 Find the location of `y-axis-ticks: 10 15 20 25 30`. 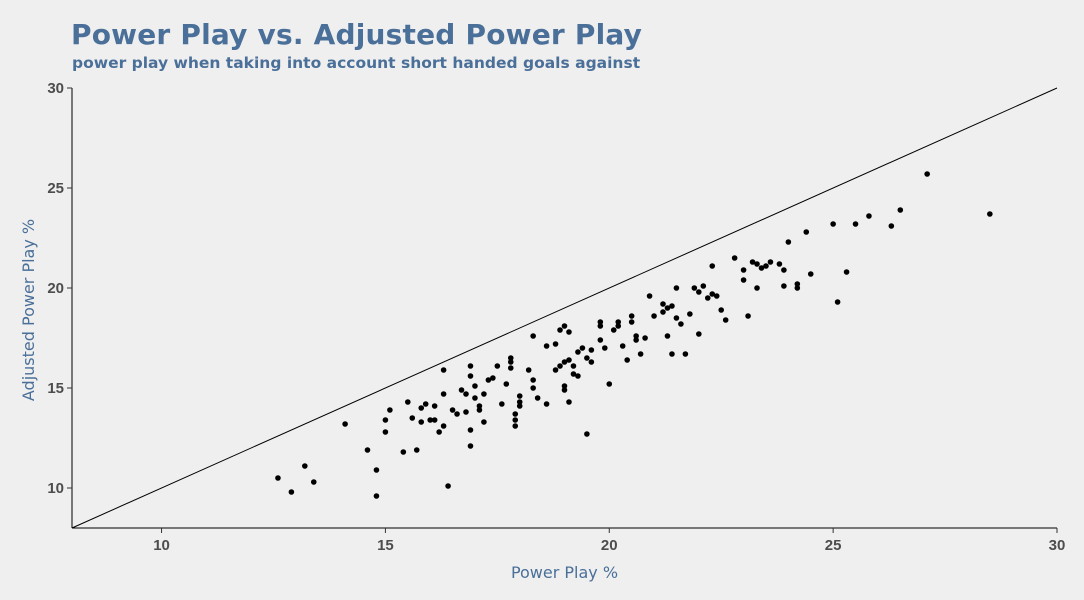

y-axis-ticks: 10 15 20 25 30 is located at coordinates (59, 288).